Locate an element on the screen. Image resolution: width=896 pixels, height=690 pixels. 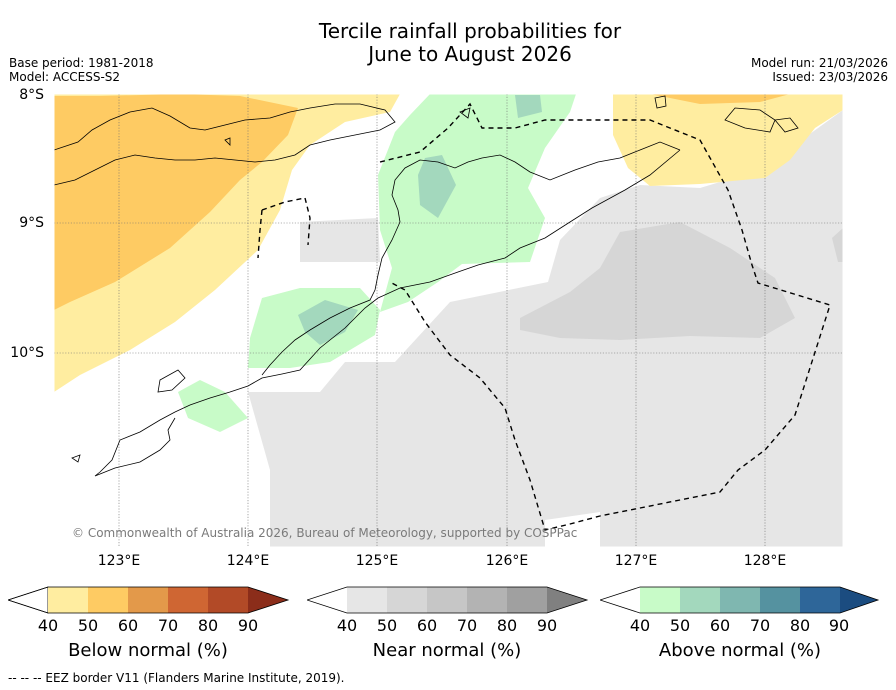
below-tick-90: 90 is located at coordinates (248, 625).